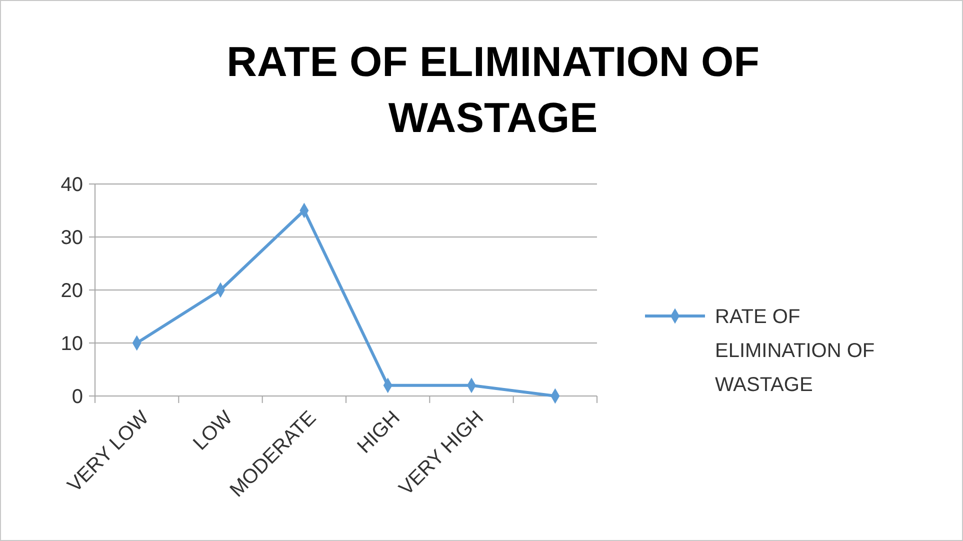  Describe the element at coordinates (71, 344) in the screenshot. I see `y-tick-label: 10` at that location.